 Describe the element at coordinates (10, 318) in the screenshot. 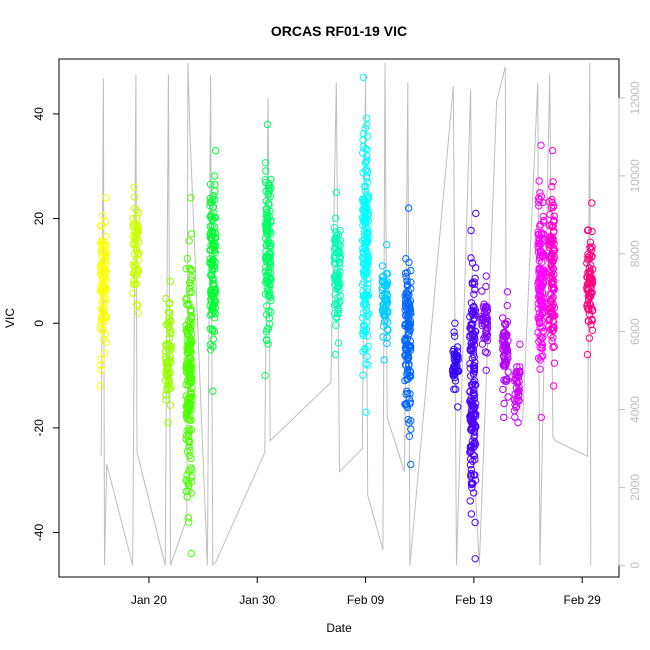

I see `y-axis-label: VIC` at that location.